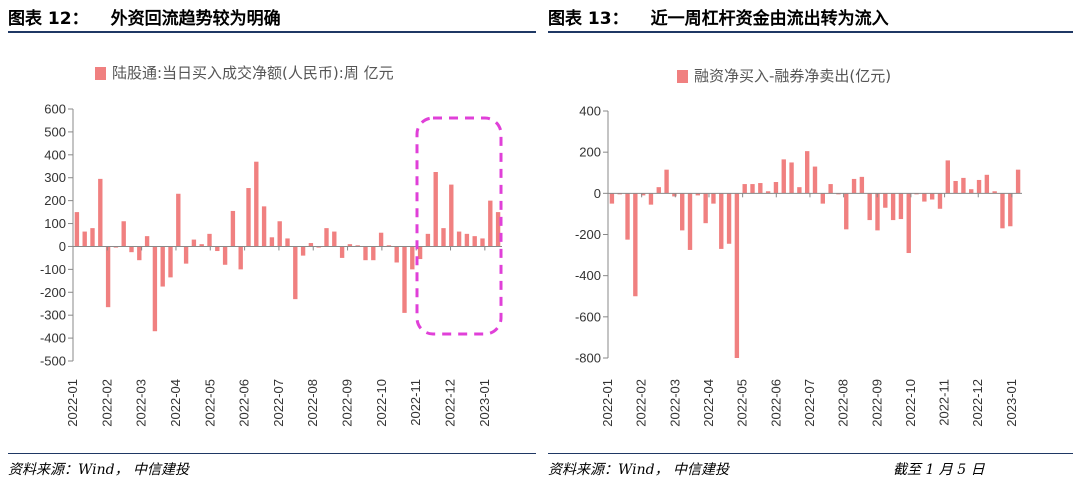 The image size is (1080, 485). Describe the element at coordinates (810, 453) in the screenshot. I see `right-bottom-rule` at that location.